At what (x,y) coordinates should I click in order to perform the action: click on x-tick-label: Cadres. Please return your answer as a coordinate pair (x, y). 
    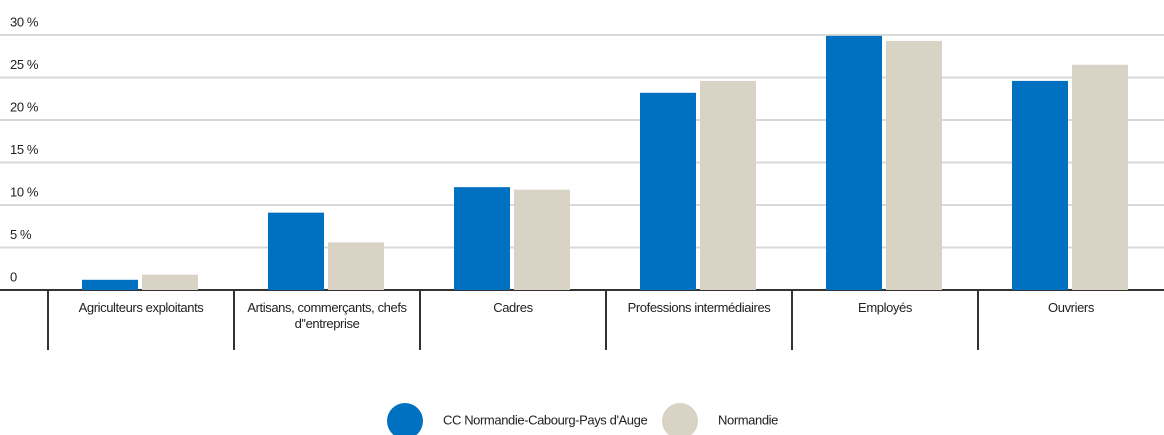
    Looking at the image, I should click on (513, 307).